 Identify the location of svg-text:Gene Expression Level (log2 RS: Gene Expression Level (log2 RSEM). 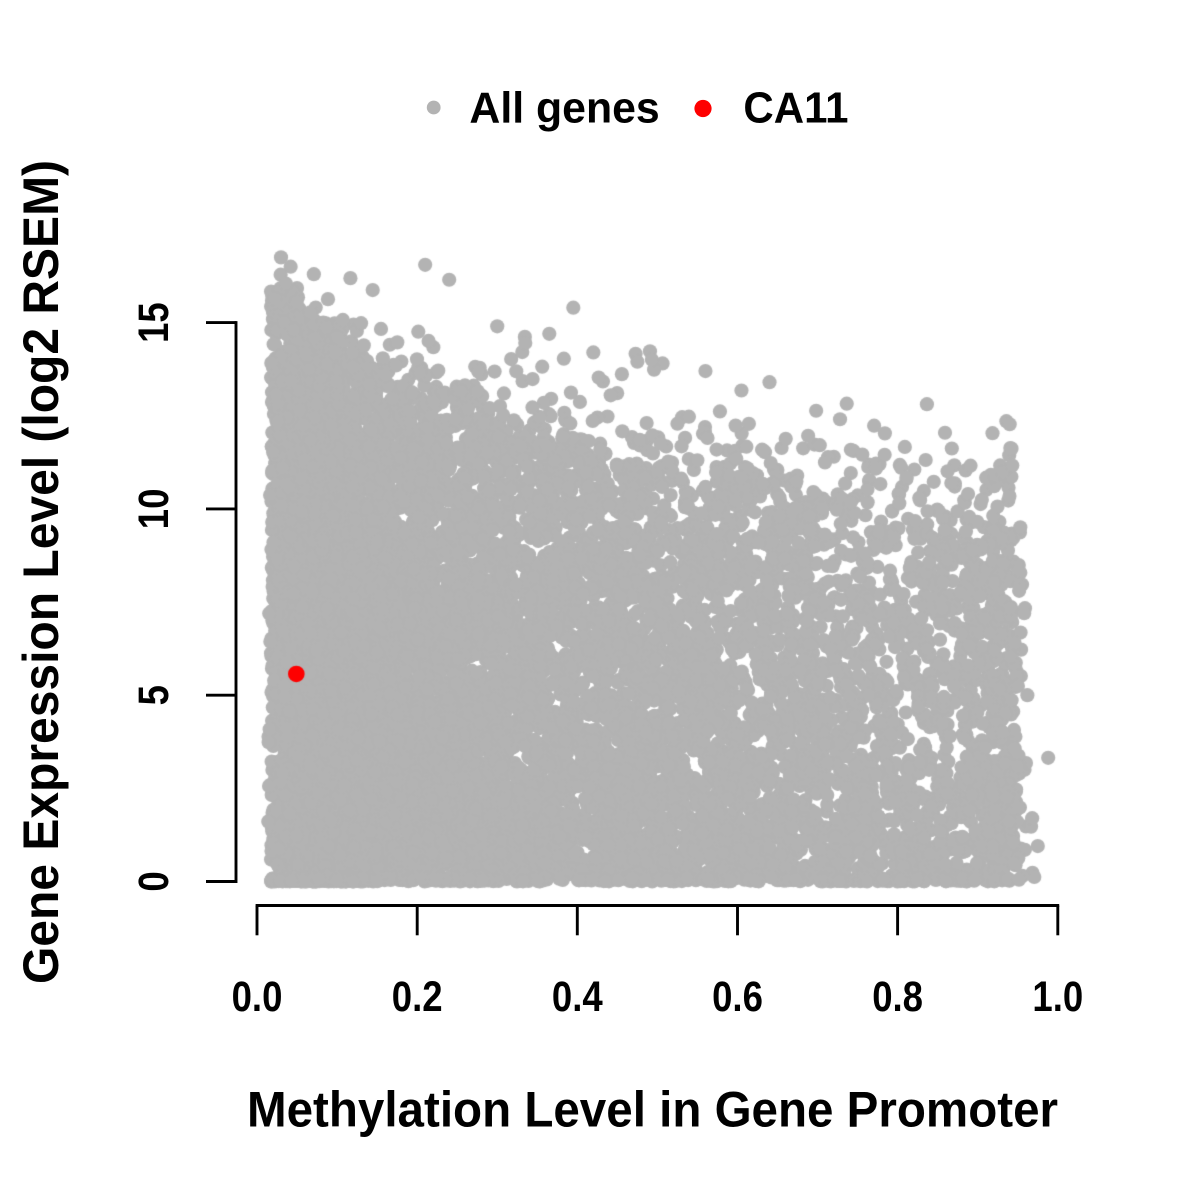
(41, 572).